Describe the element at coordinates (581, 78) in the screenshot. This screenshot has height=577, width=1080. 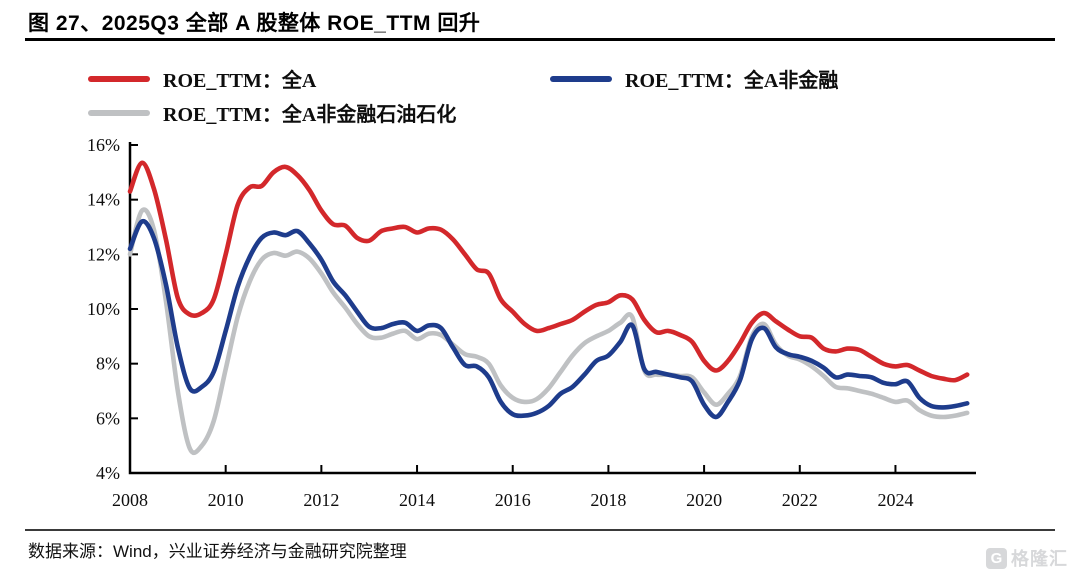
I see `legend-line-blue` at that location.